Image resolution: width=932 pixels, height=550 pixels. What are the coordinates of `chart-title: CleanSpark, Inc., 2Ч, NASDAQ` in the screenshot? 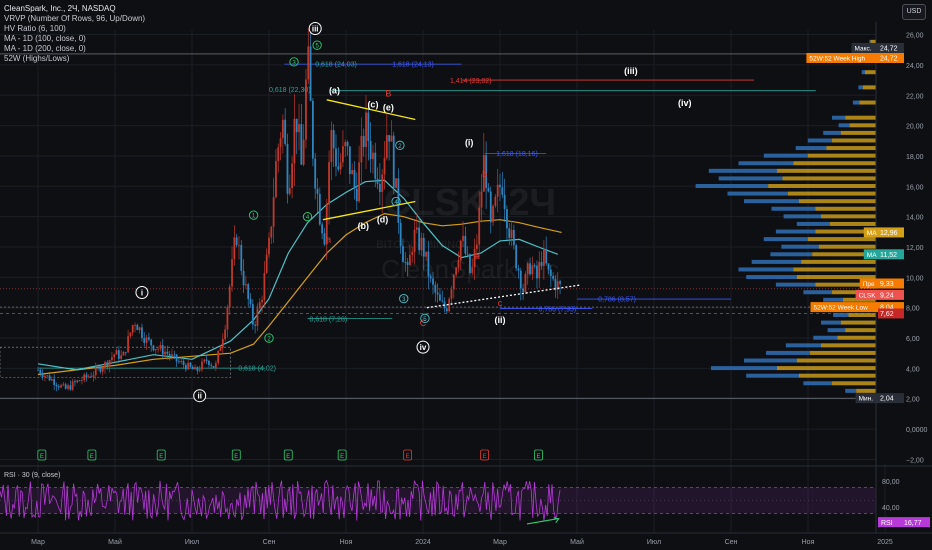 It's located at (60, 8).